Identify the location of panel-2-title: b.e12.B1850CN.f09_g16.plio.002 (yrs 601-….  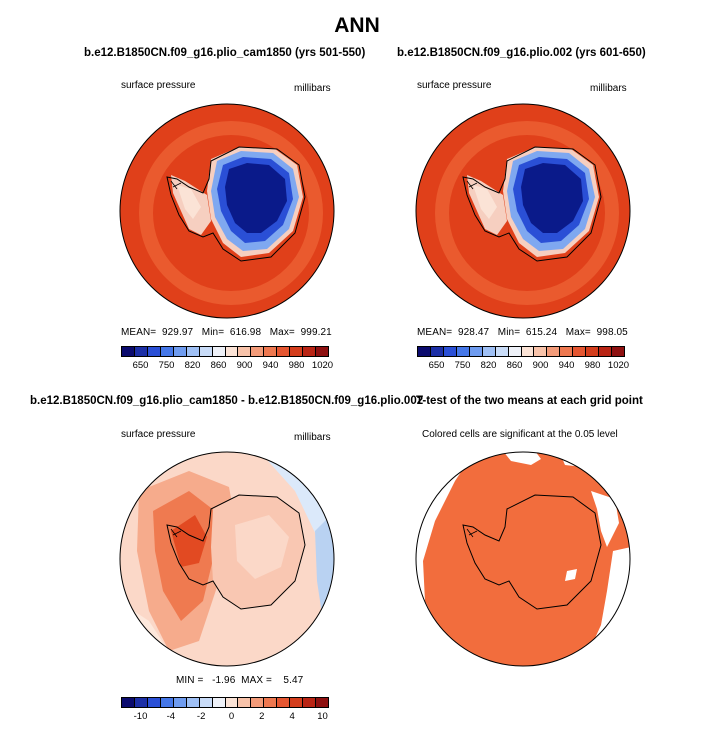
(521, 53).